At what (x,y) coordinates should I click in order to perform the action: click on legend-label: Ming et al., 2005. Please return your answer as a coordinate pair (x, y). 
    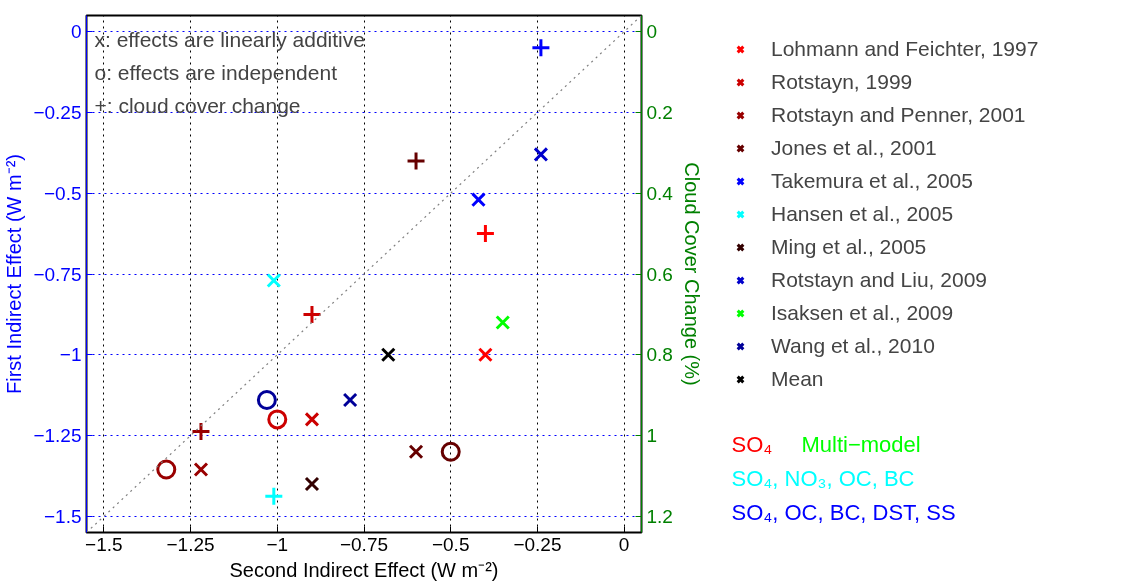
    Looking at the image, I should click on (849, 247).